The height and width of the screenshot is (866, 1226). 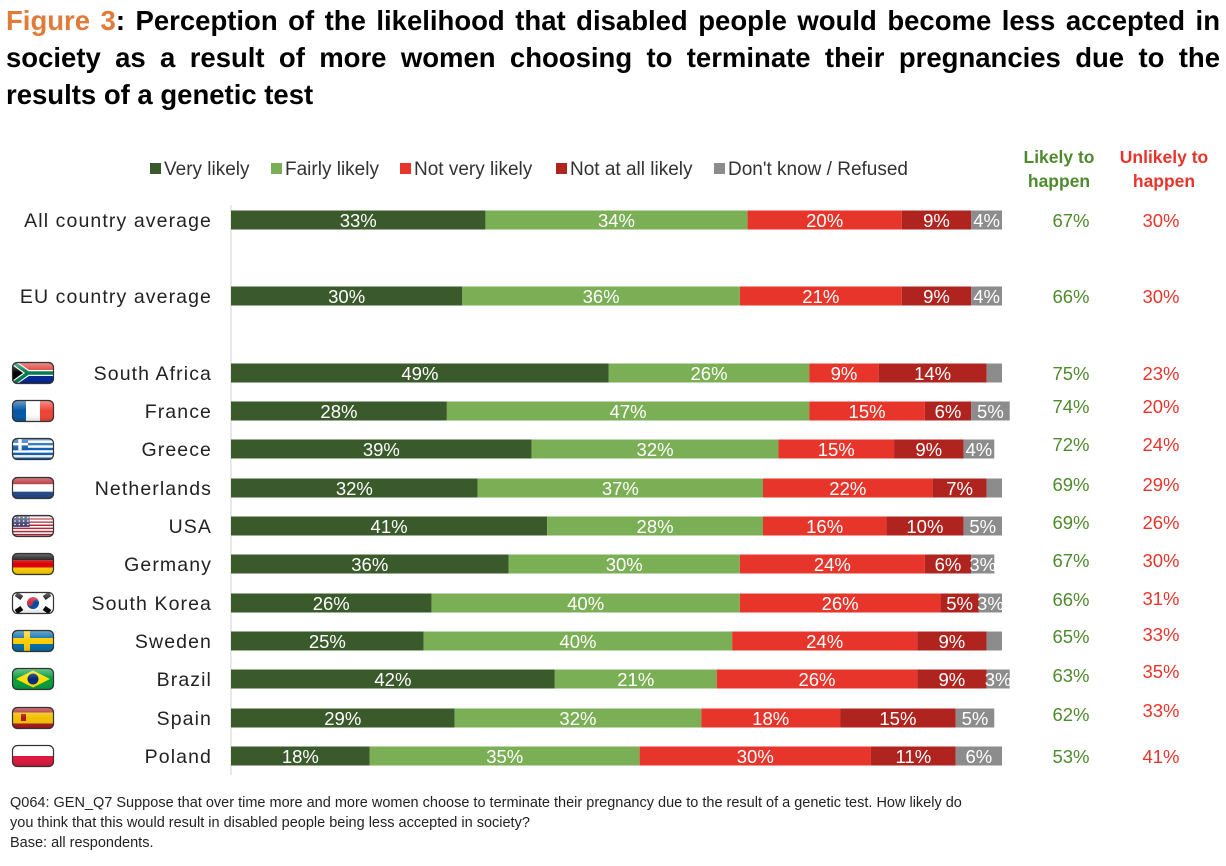 What do you see at coordinates (595, 525) in the screenshot?
I see `row-usa: USA 41% 28% 16% 10% 5% 69% 26%` at bounding box center [595, 525].